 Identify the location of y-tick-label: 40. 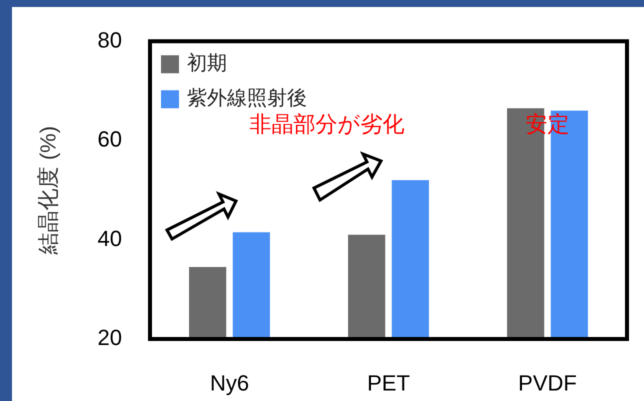
(110, 238).